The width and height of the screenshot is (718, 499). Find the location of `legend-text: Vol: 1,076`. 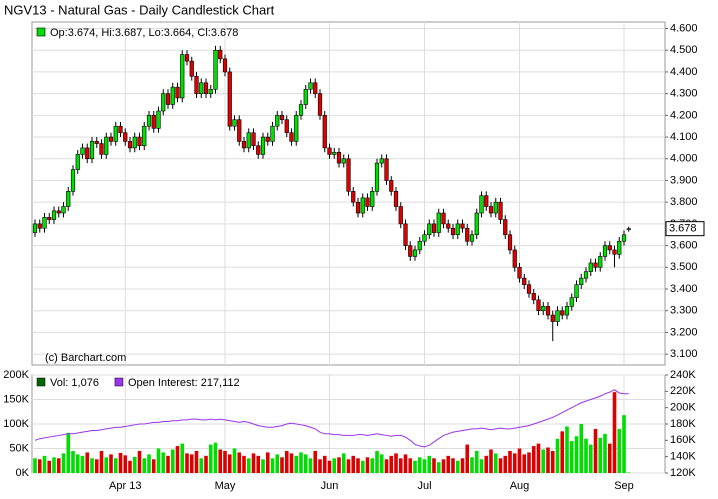

legend-text: Vol: 1,076 is located at coordinates (74, 383).